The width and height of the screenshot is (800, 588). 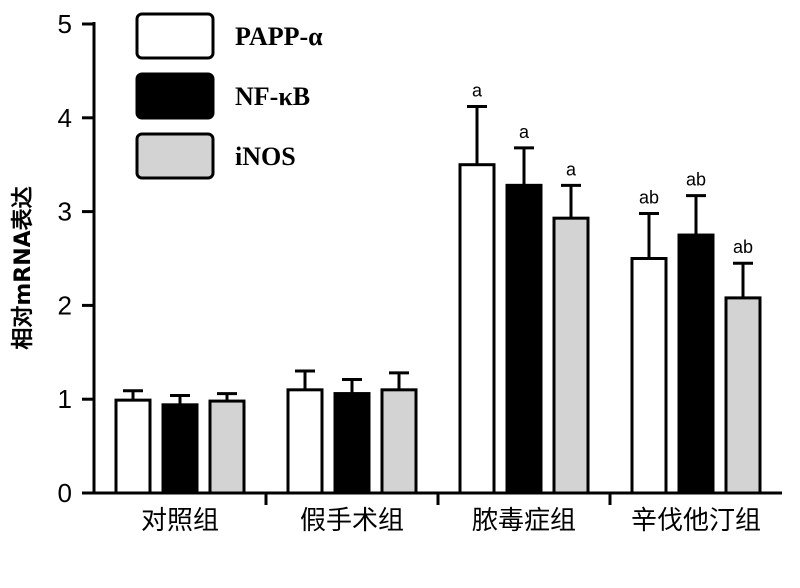 I want to click on y-tick-label: 0, so click(x=65, y=493).